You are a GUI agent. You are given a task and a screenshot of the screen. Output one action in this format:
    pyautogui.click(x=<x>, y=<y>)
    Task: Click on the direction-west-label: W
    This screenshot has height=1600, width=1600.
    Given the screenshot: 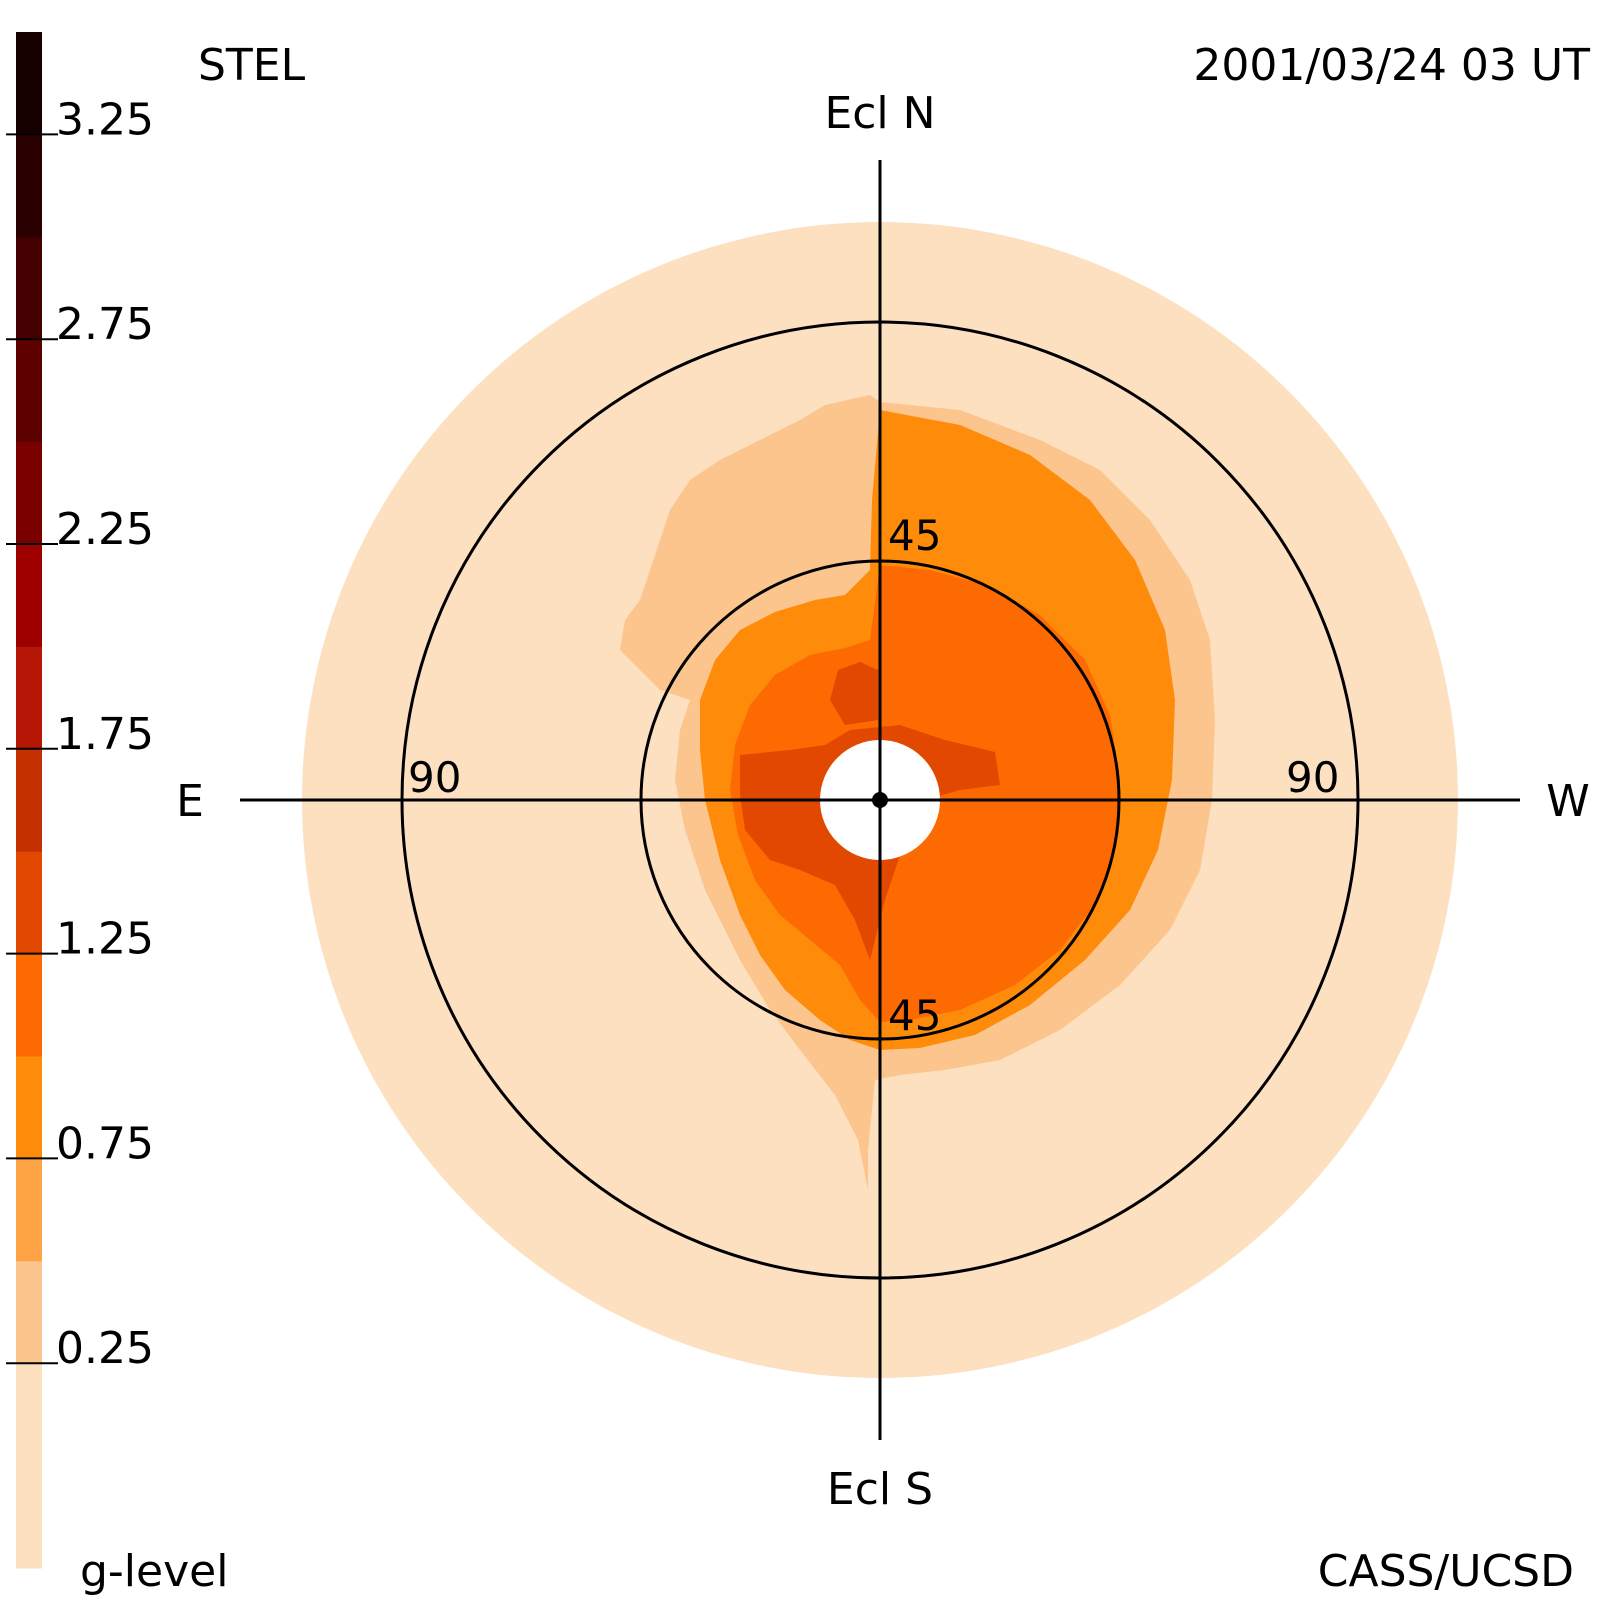 What is the action you would take?
    pyautogui.click(x=1568, y=801)
    